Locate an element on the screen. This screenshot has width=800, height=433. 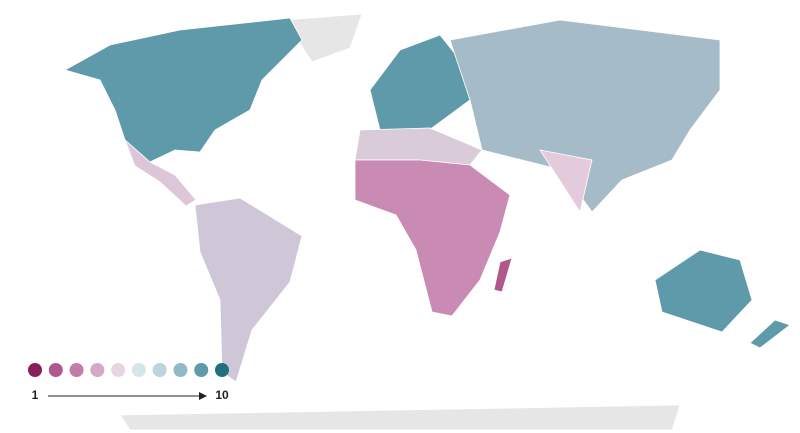
greenland is located at coordinates (323, 38).